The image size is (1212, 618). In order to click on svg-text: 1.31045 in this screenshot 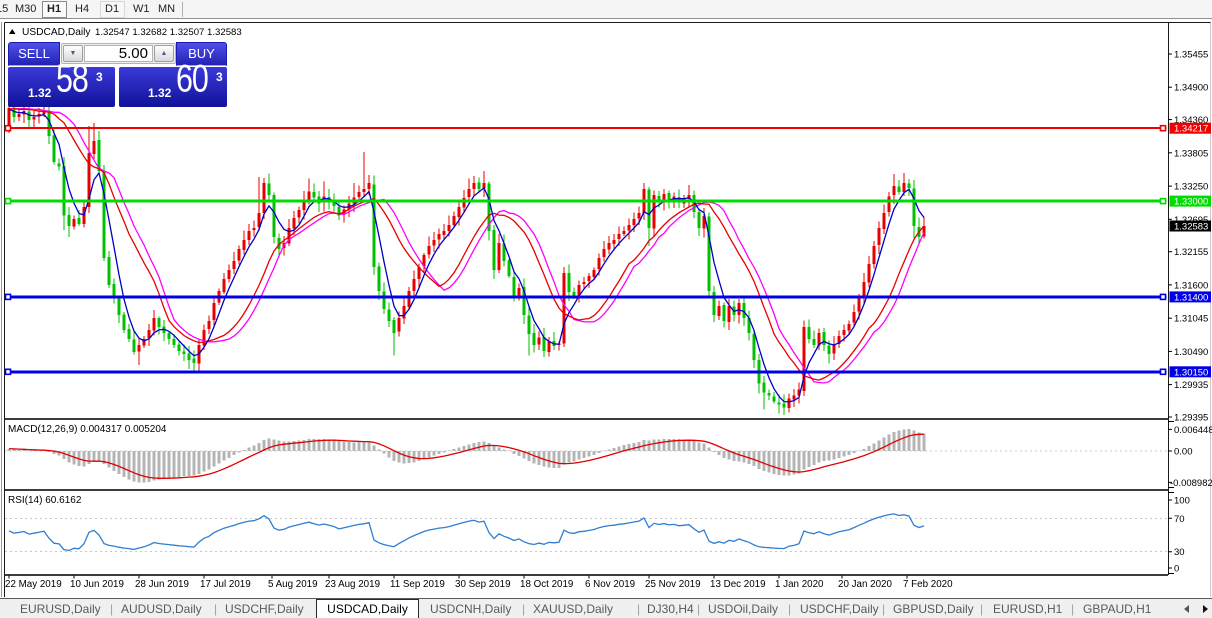, I will do `click(1191, 319)`.